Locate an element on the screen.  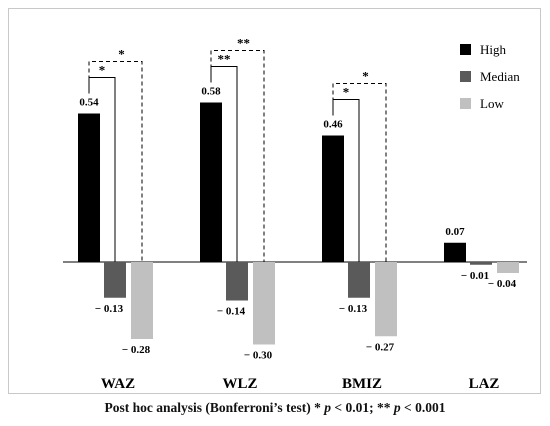
value-label-bmiz-low: − 0.27 is located at coordinates (380, 347).